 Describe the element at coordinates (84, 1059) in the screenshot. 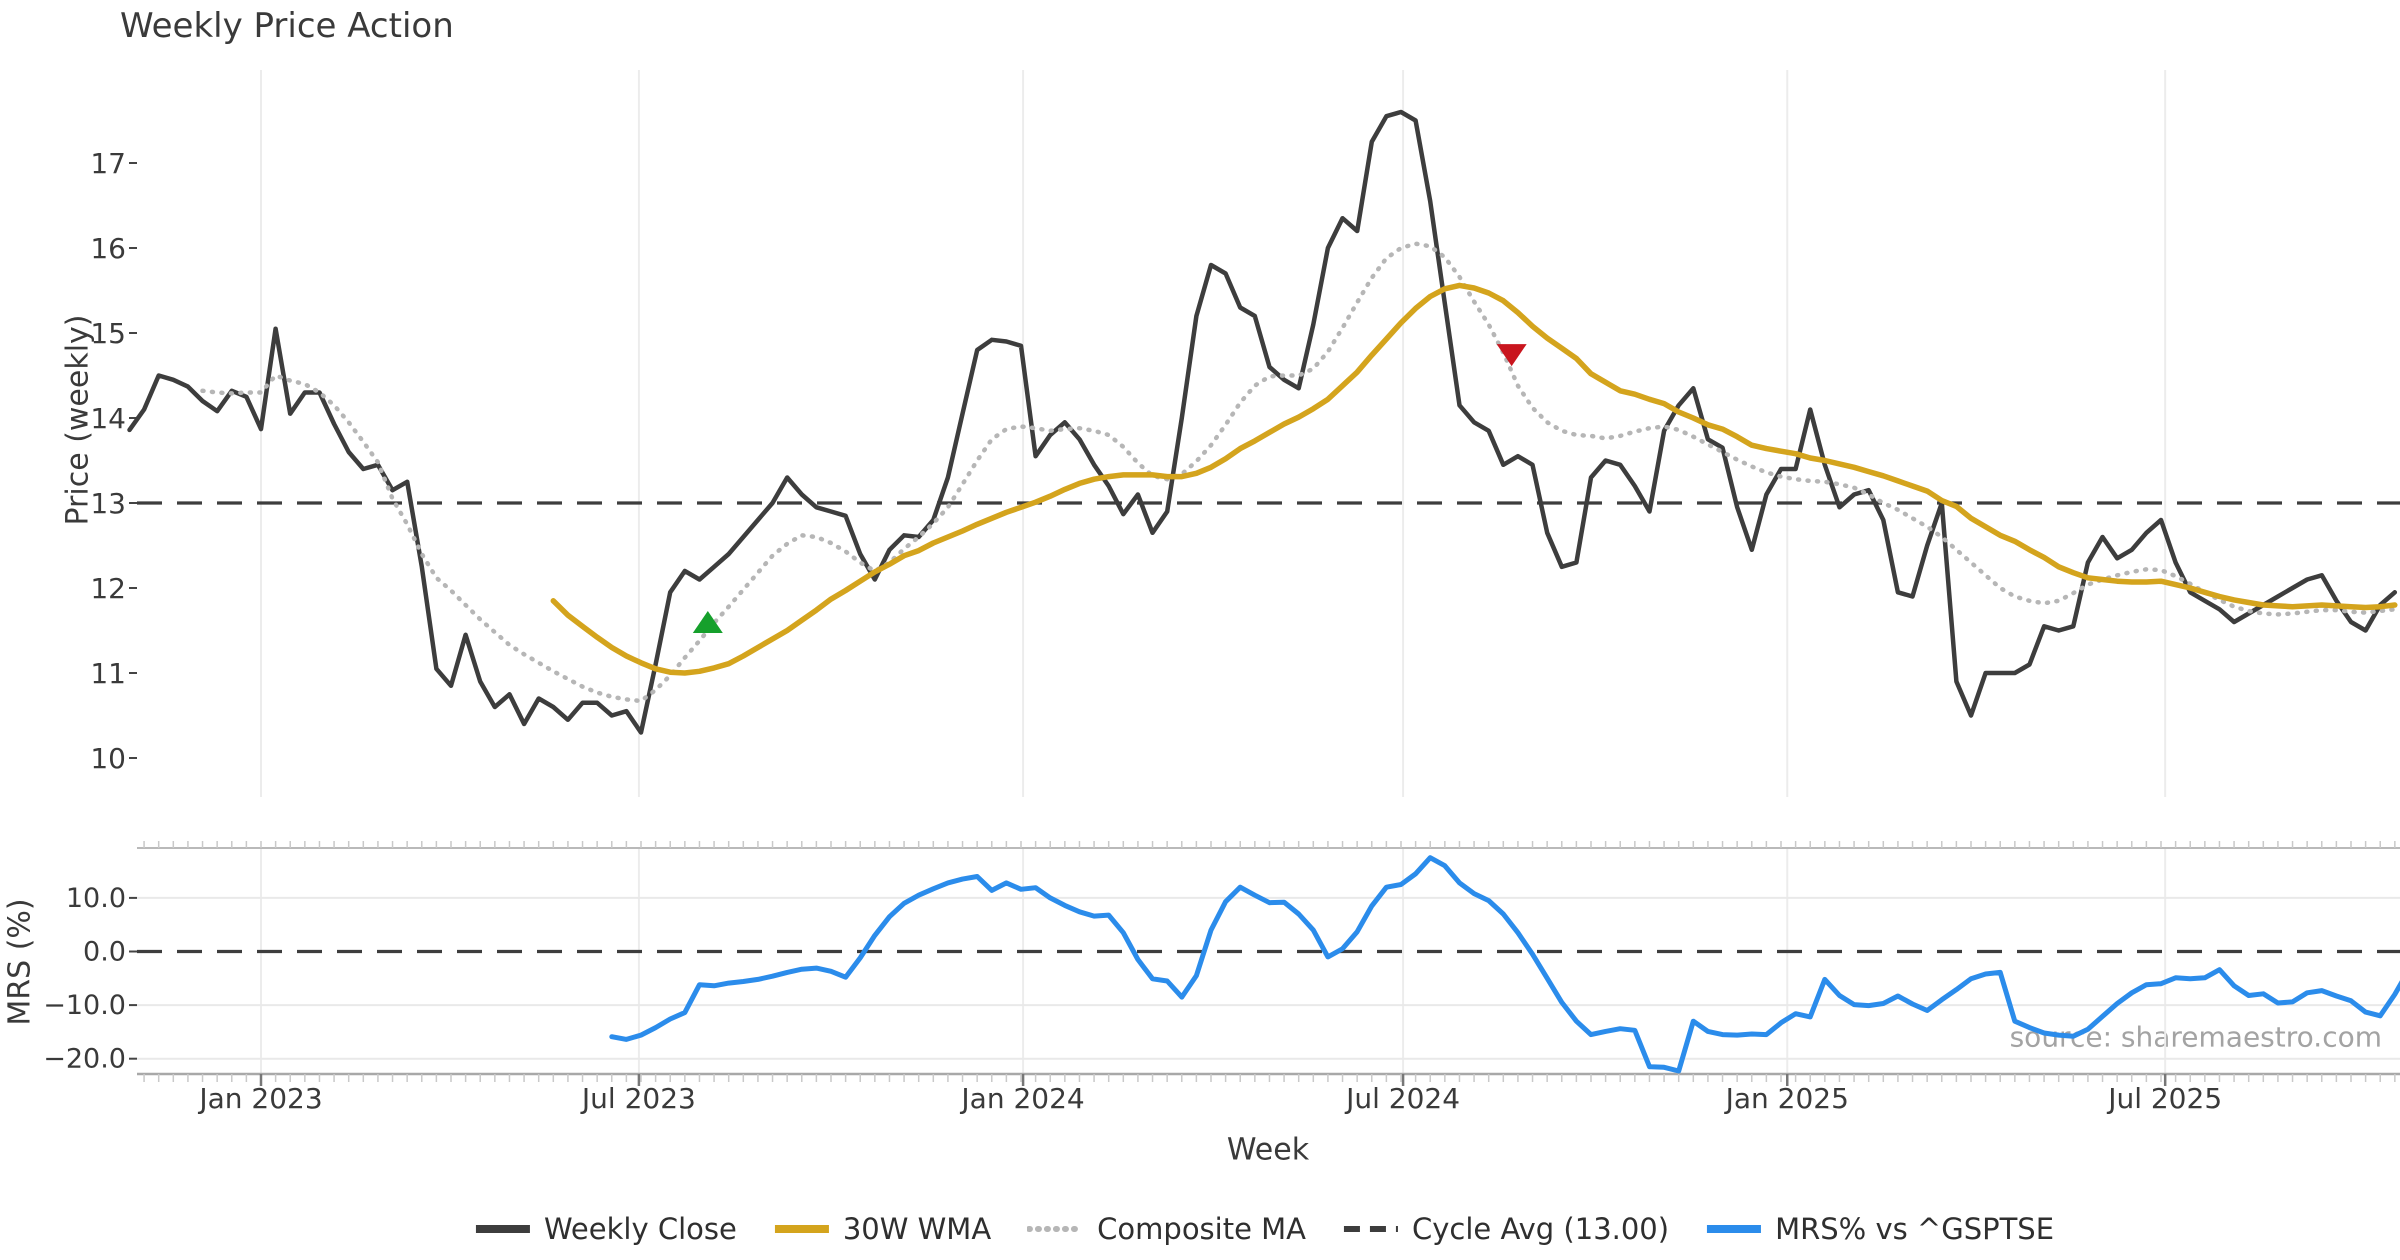

I see `mrs-tick-label: −20.0` at that location.